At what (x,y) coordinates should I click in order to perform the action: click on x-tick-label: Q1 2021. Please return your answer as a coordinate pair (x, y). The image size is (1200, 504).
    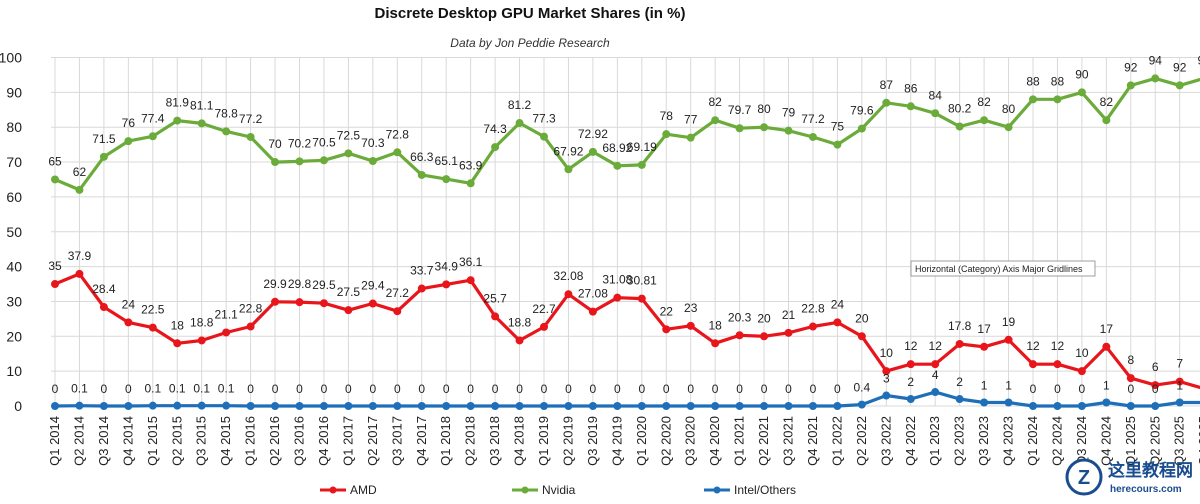
    Looking at the image, I should click on (739, 441).